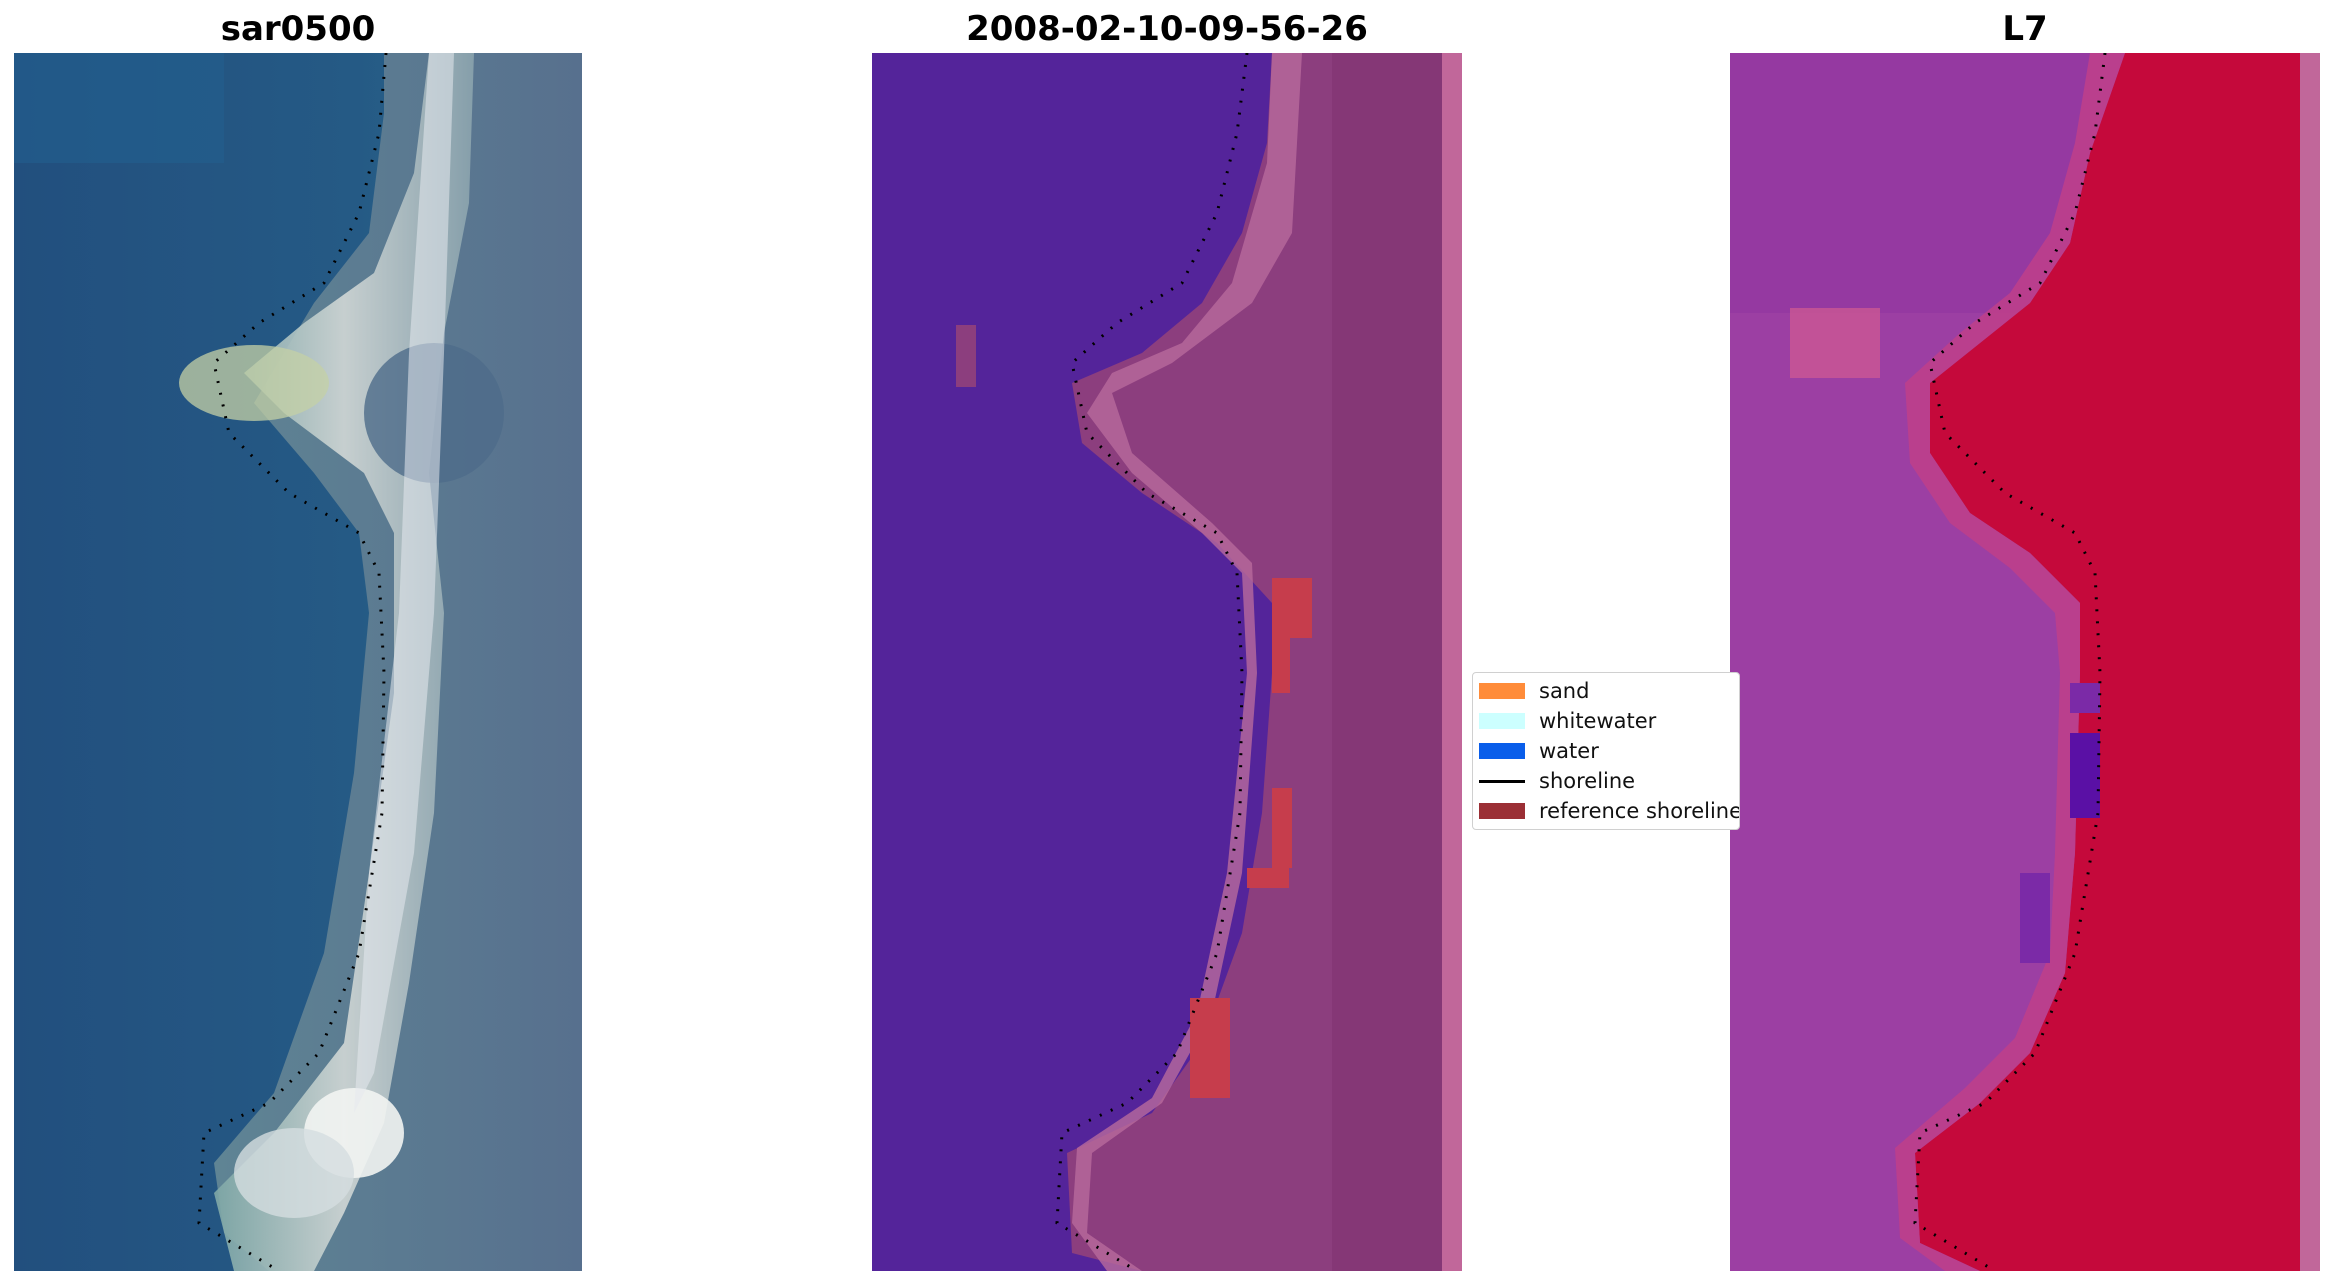 Image resolution: width=2331 pixels, height=1283 pixels. I want to click on panel-title-classification: 2008-02-10-09-56-26, so click(1167, 29).